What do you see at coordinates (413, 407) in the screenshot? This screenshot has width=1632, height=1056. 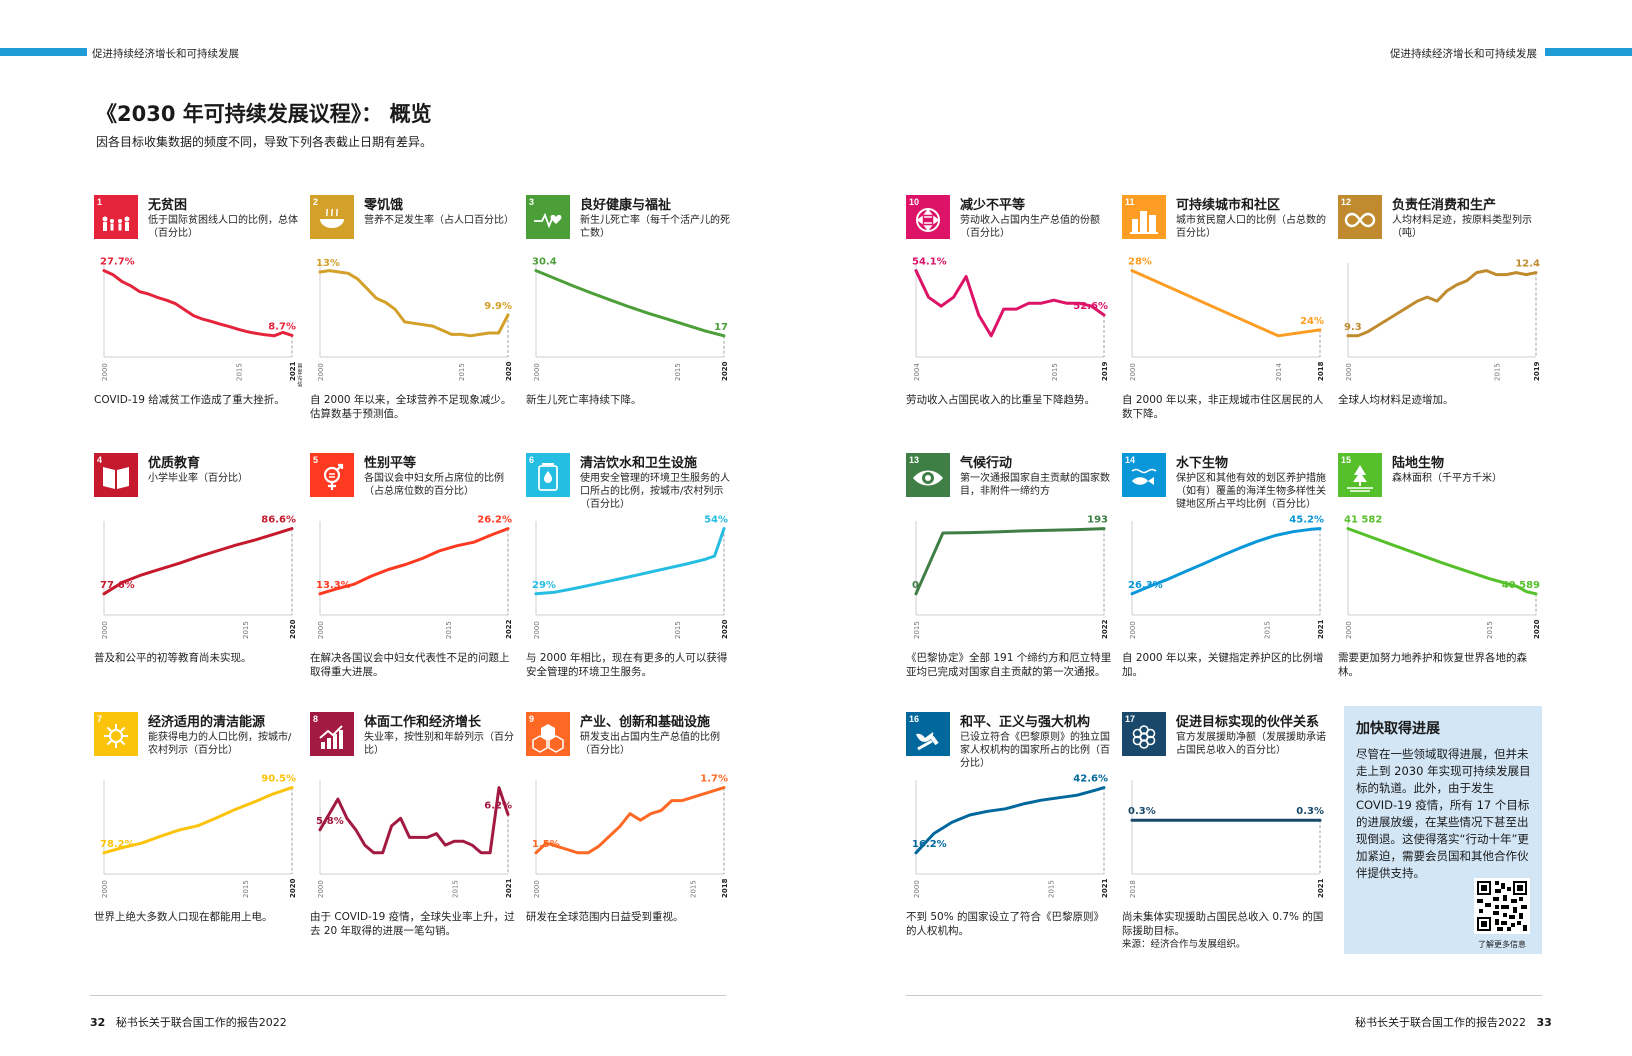 I see `goal-caption: 自 2000 年以来，全球营养不足现象减少。估算数基于预测值。` at bounding box center [413, 407].